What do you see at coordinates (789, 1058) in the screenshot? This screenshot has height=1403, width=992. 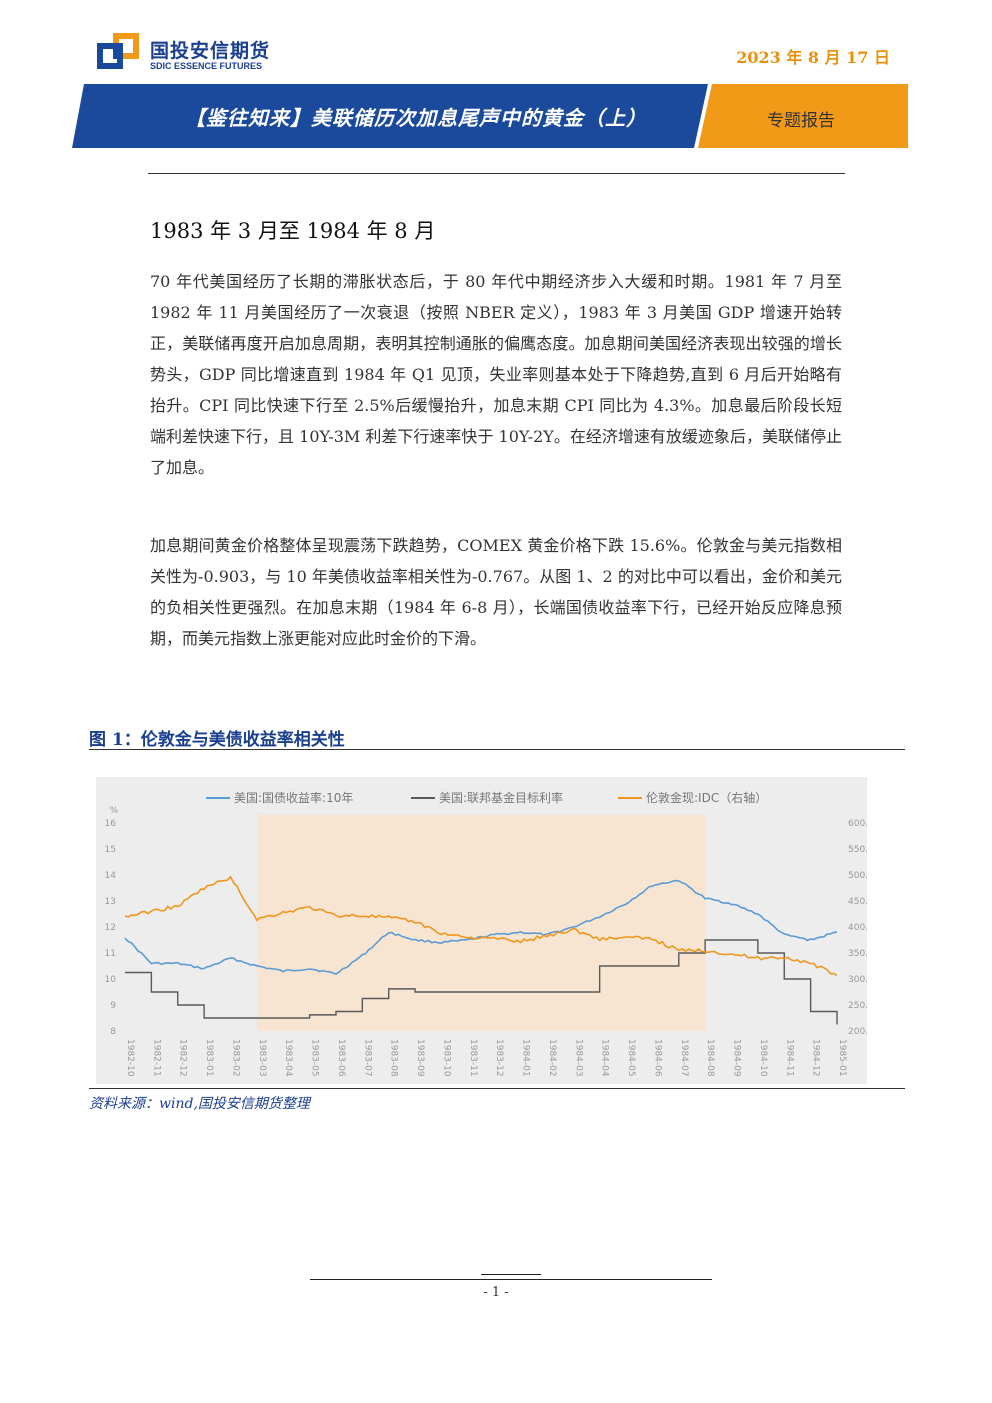 I see `x-tick-label: 1984-11` at bounding box center [789, 1058].